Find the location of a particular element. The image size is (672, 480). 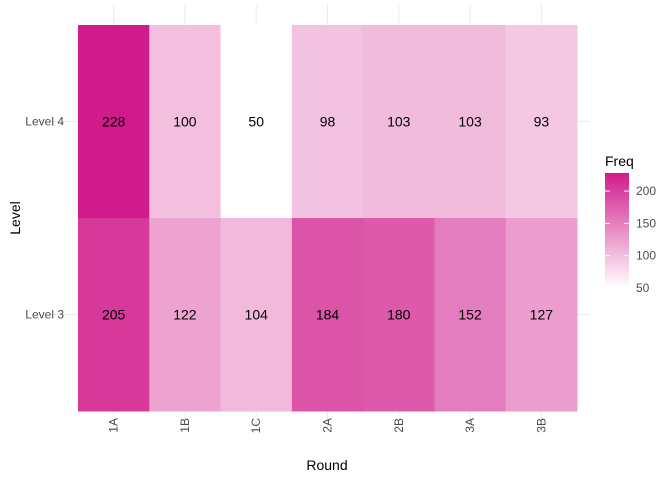

cell-value-label: 100 is located at coordinates (185, 122).